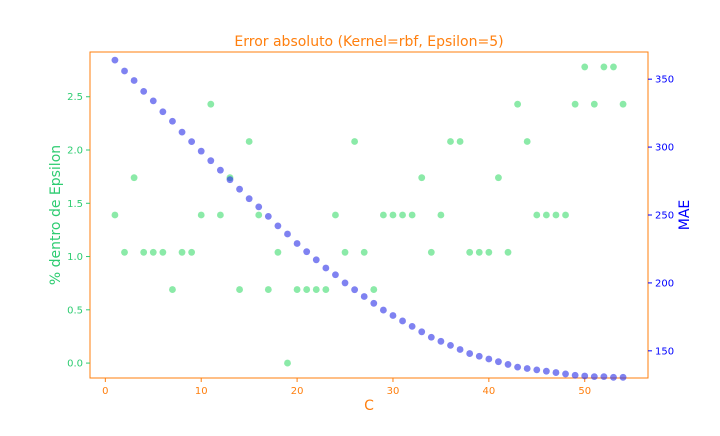 Image resolution: width=720 pixels, height=436 pixels. Describe the element at coordinates (369, 406) in the screenshot. I see `x-axis-label: C` at that location.